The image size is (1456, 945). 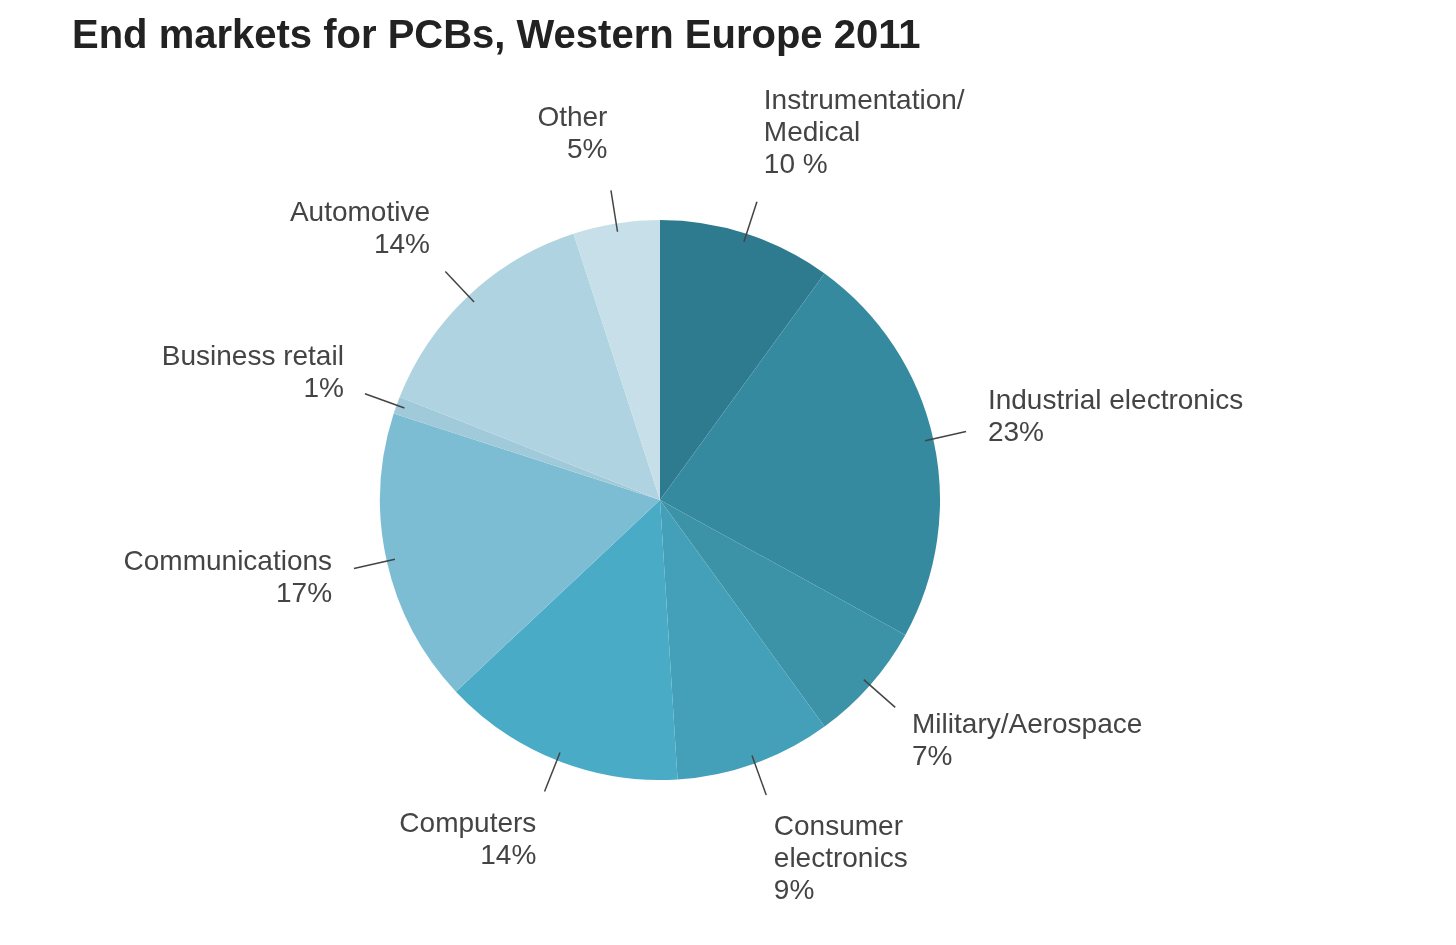 I want to click on data-label: 7%, so click(x=932, y=756).